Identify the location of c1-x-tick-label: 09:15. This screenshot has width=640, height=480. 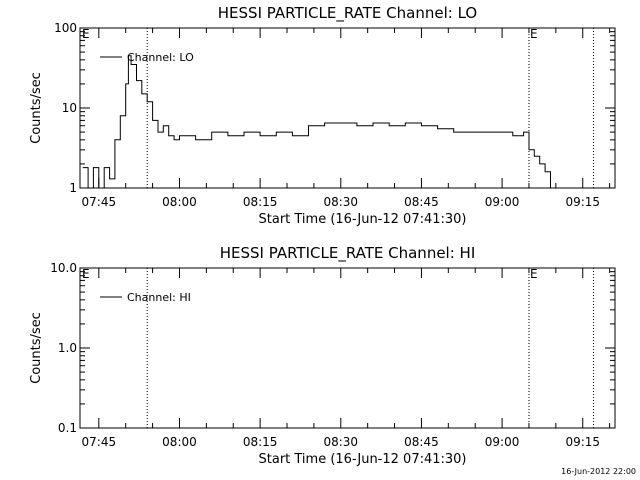
(582, 202).